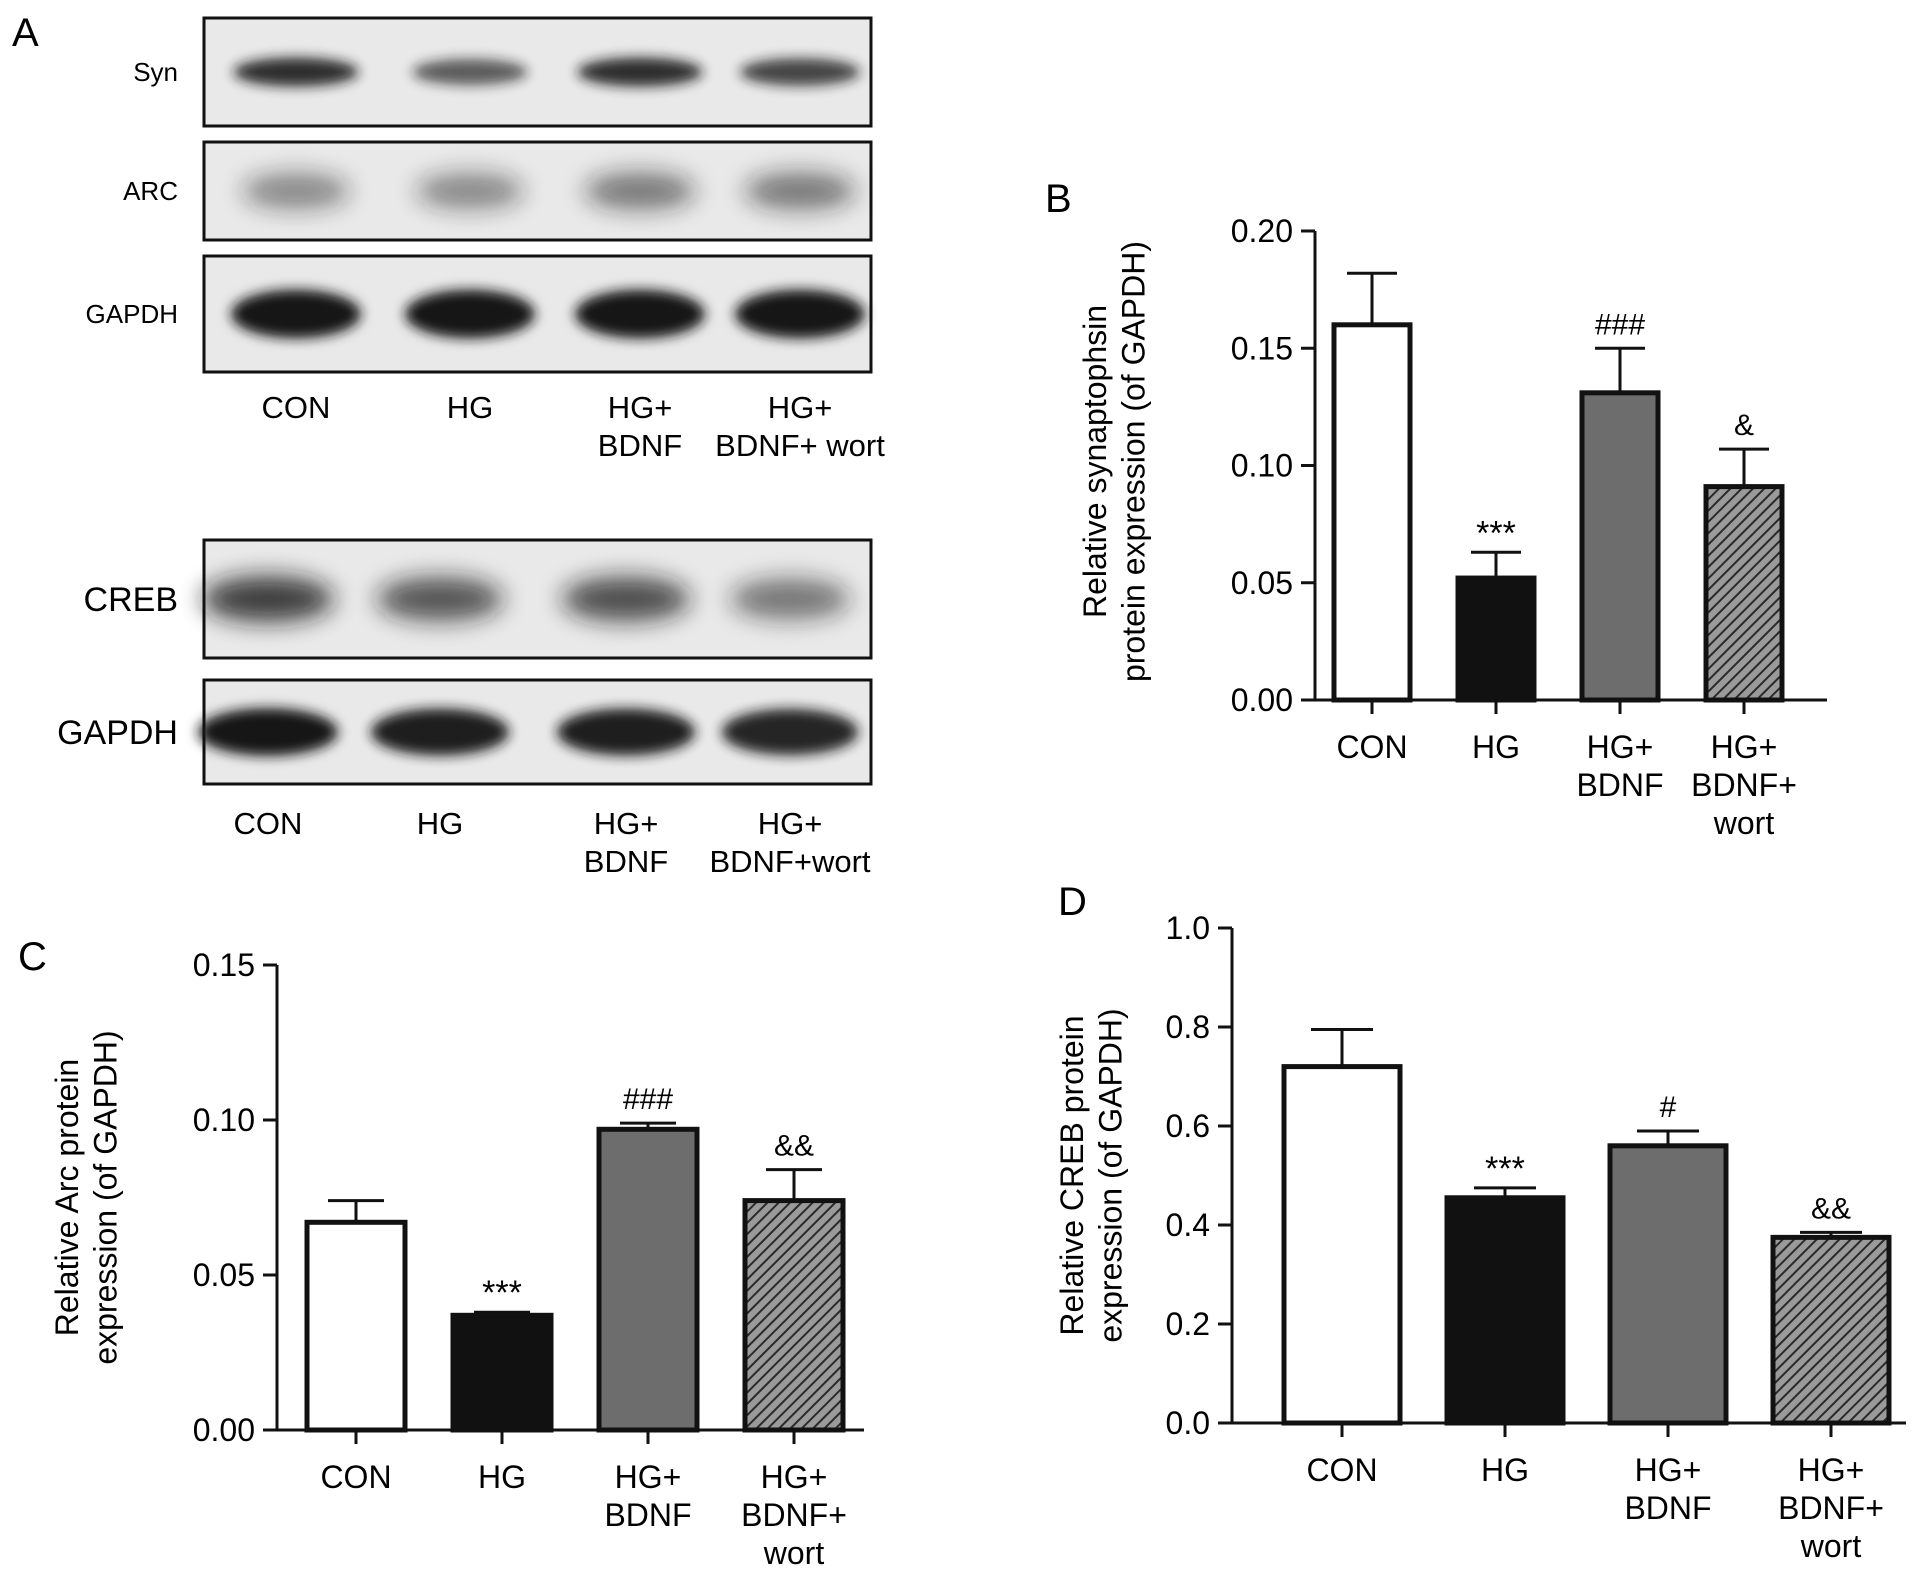 The height and width of the screenshot is (1578, 1913). I want to click on blot-lane-label: HG+ BDNF+ wort, so click(800, 426).